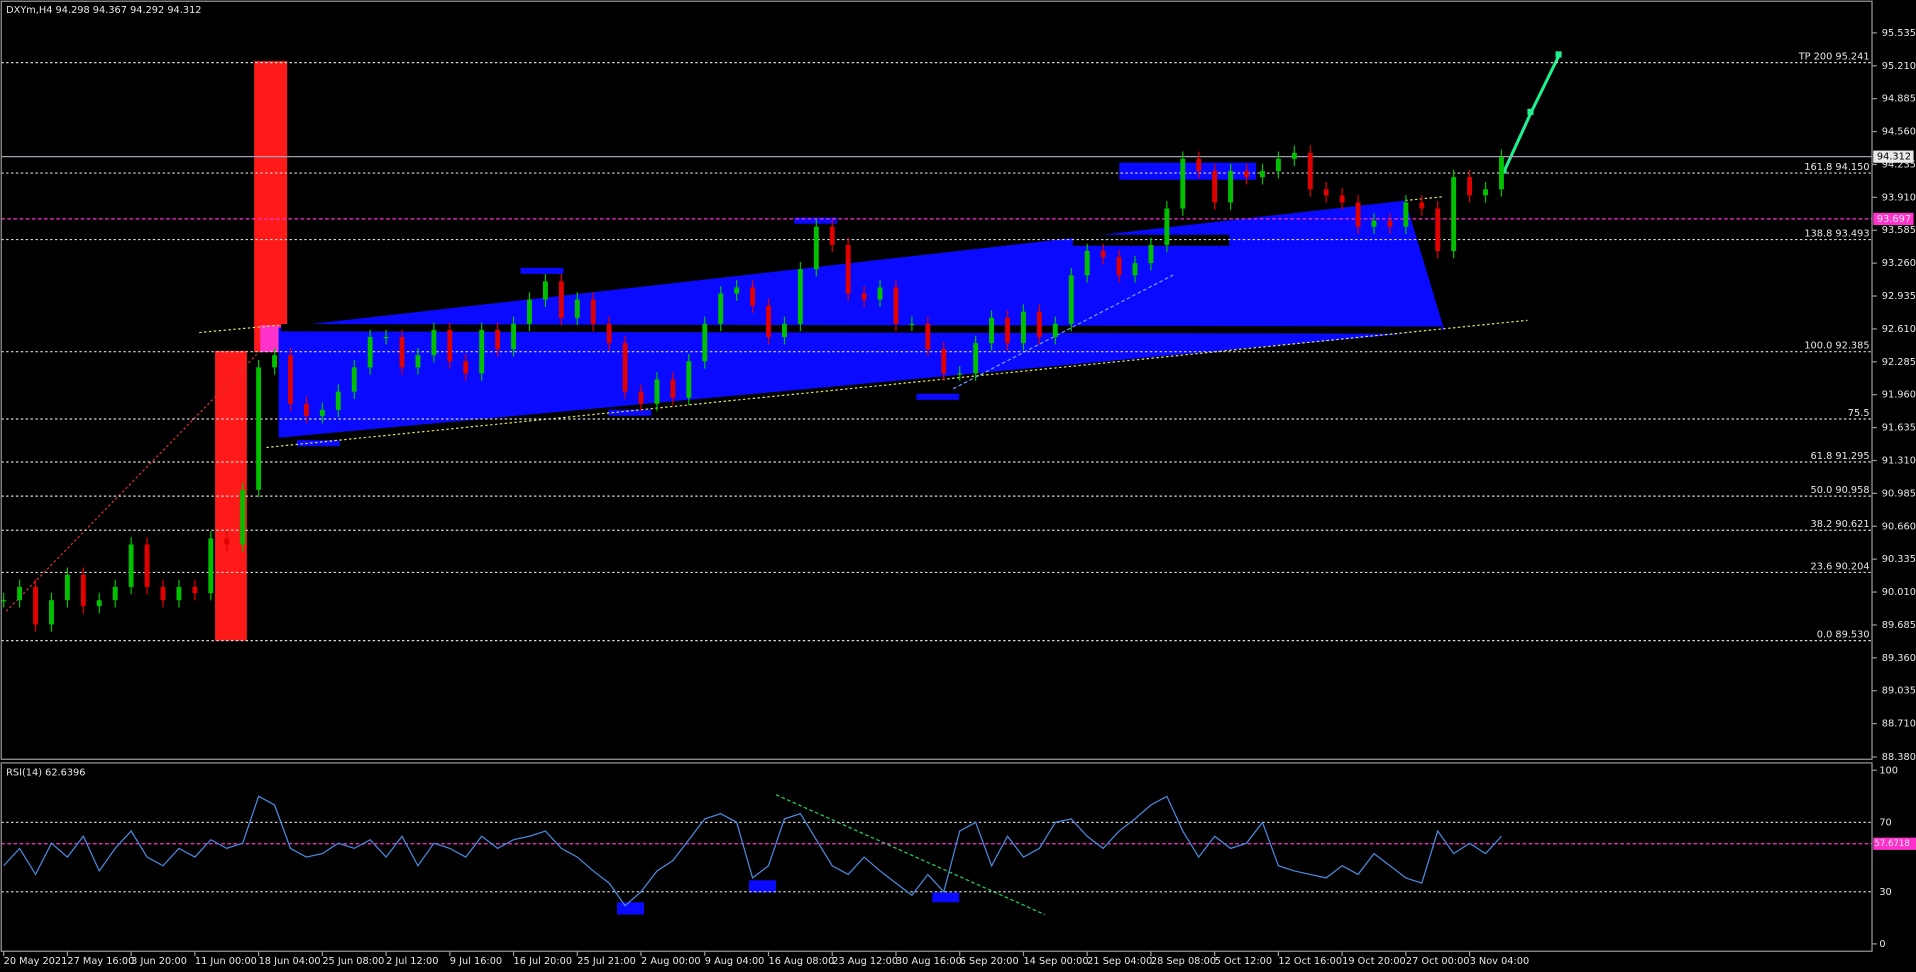  I want to click on level-label: 61.8 91.295, so click(1840, 456).